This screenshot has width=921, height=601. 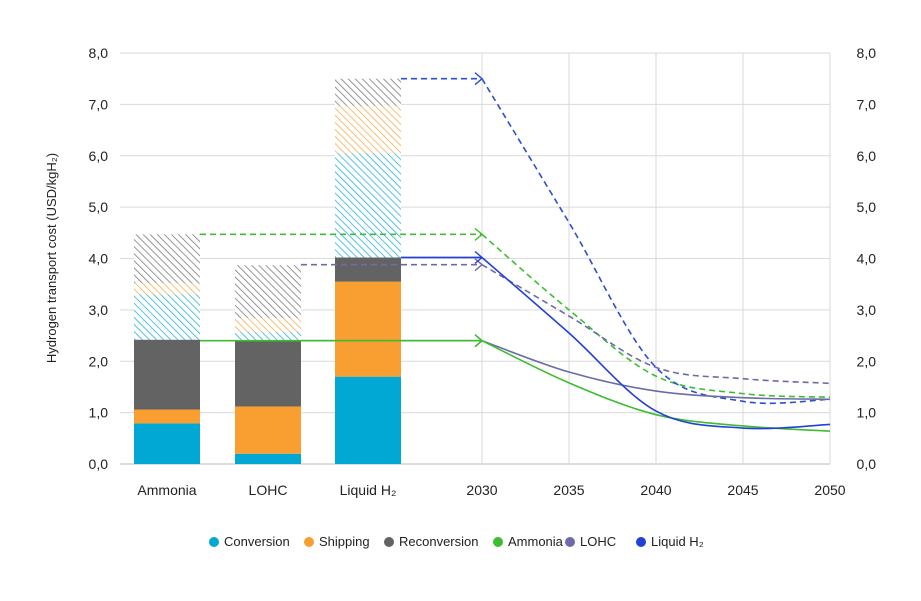 What do you see at coordinates (99, 53) in the screenshot?
I see `y-tick-left: 8,0` at bounding box center [99, 53].